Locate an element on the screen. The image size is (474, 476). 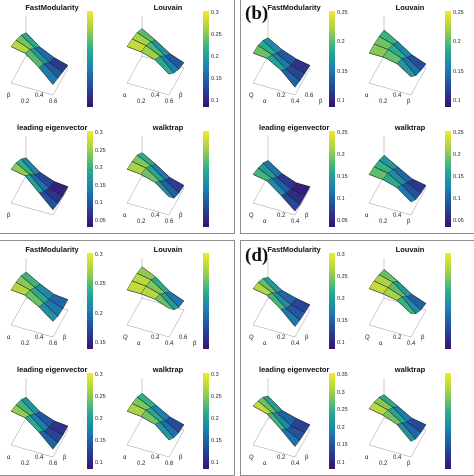
surface-chart: α 0.2 0.4 β is located at coordinates (396, 180).